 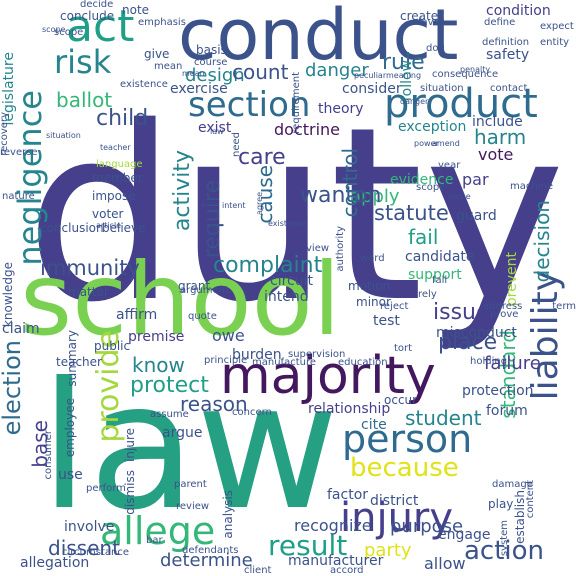 I want to click on cloud-word: circuit, so click(x=291, y=281).